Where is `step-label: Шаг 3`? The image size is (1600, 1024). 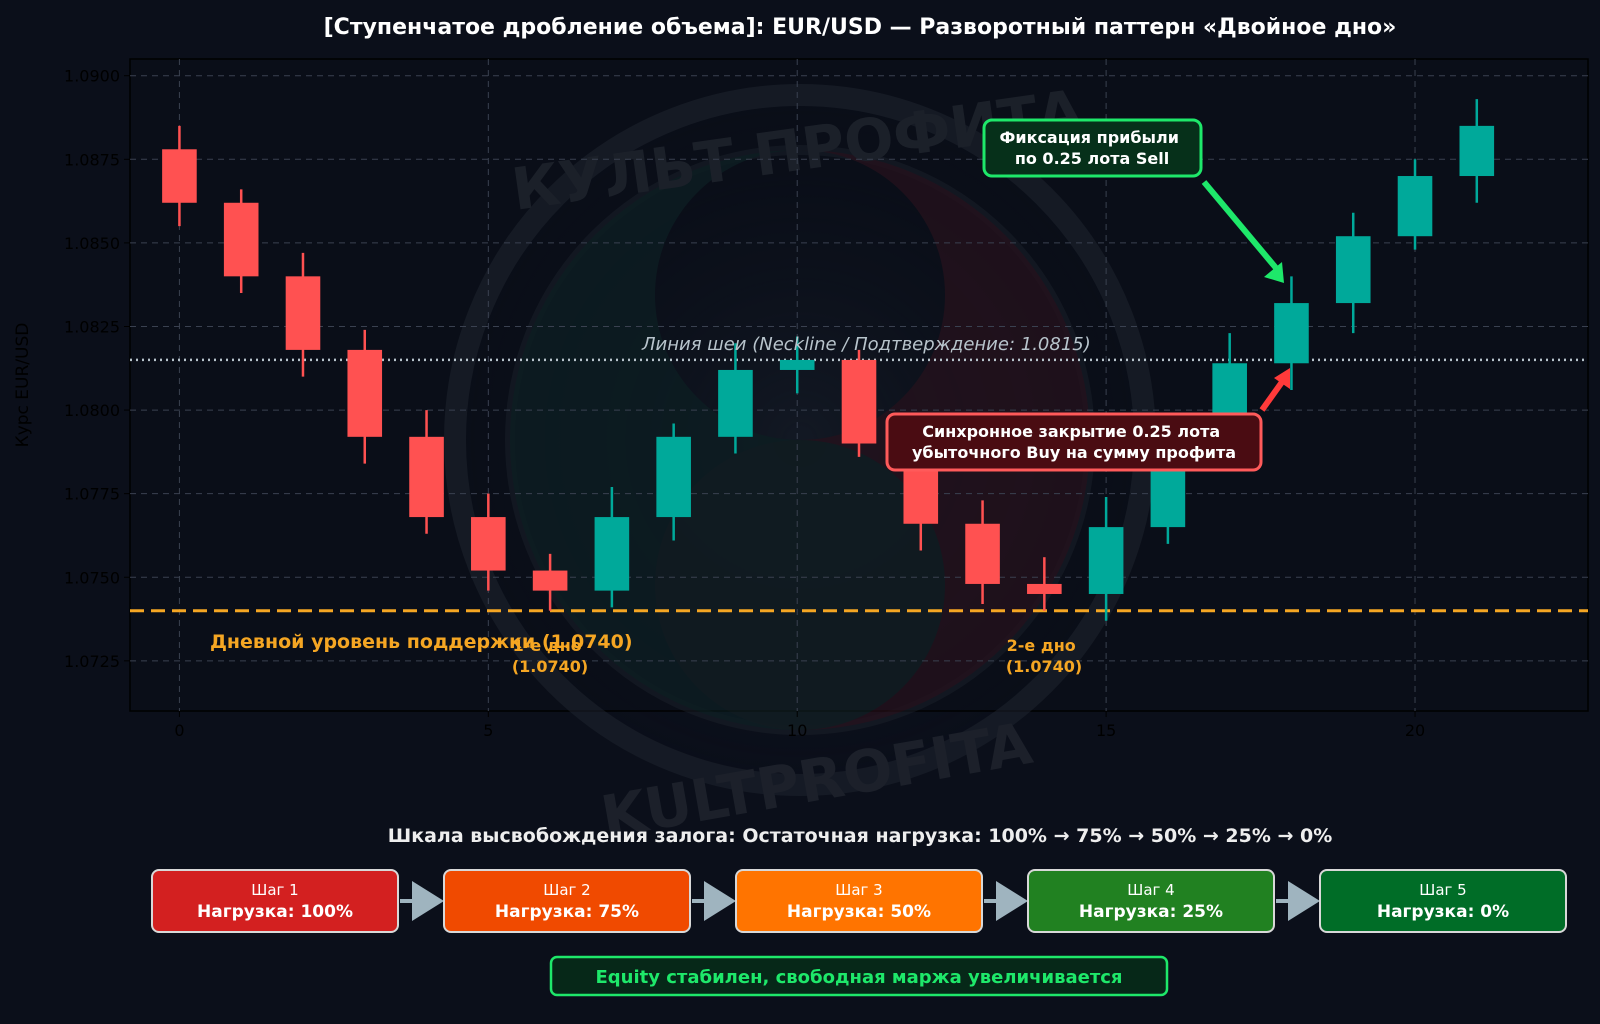
step-label: Шаг 3 is located at coordinates (858, 890).